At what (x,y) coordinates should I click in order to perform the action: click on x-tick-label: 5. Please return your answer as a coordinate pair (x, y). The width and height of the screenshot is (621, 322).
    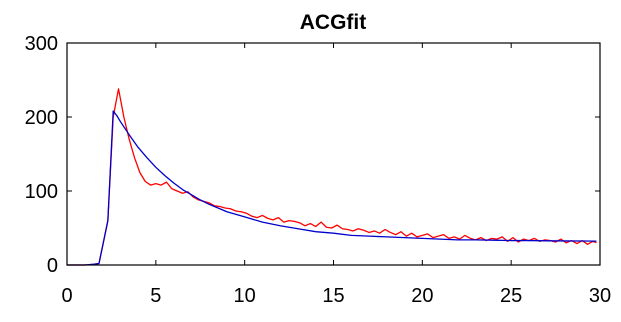
    Looking at the image, I should click on (155, 296).